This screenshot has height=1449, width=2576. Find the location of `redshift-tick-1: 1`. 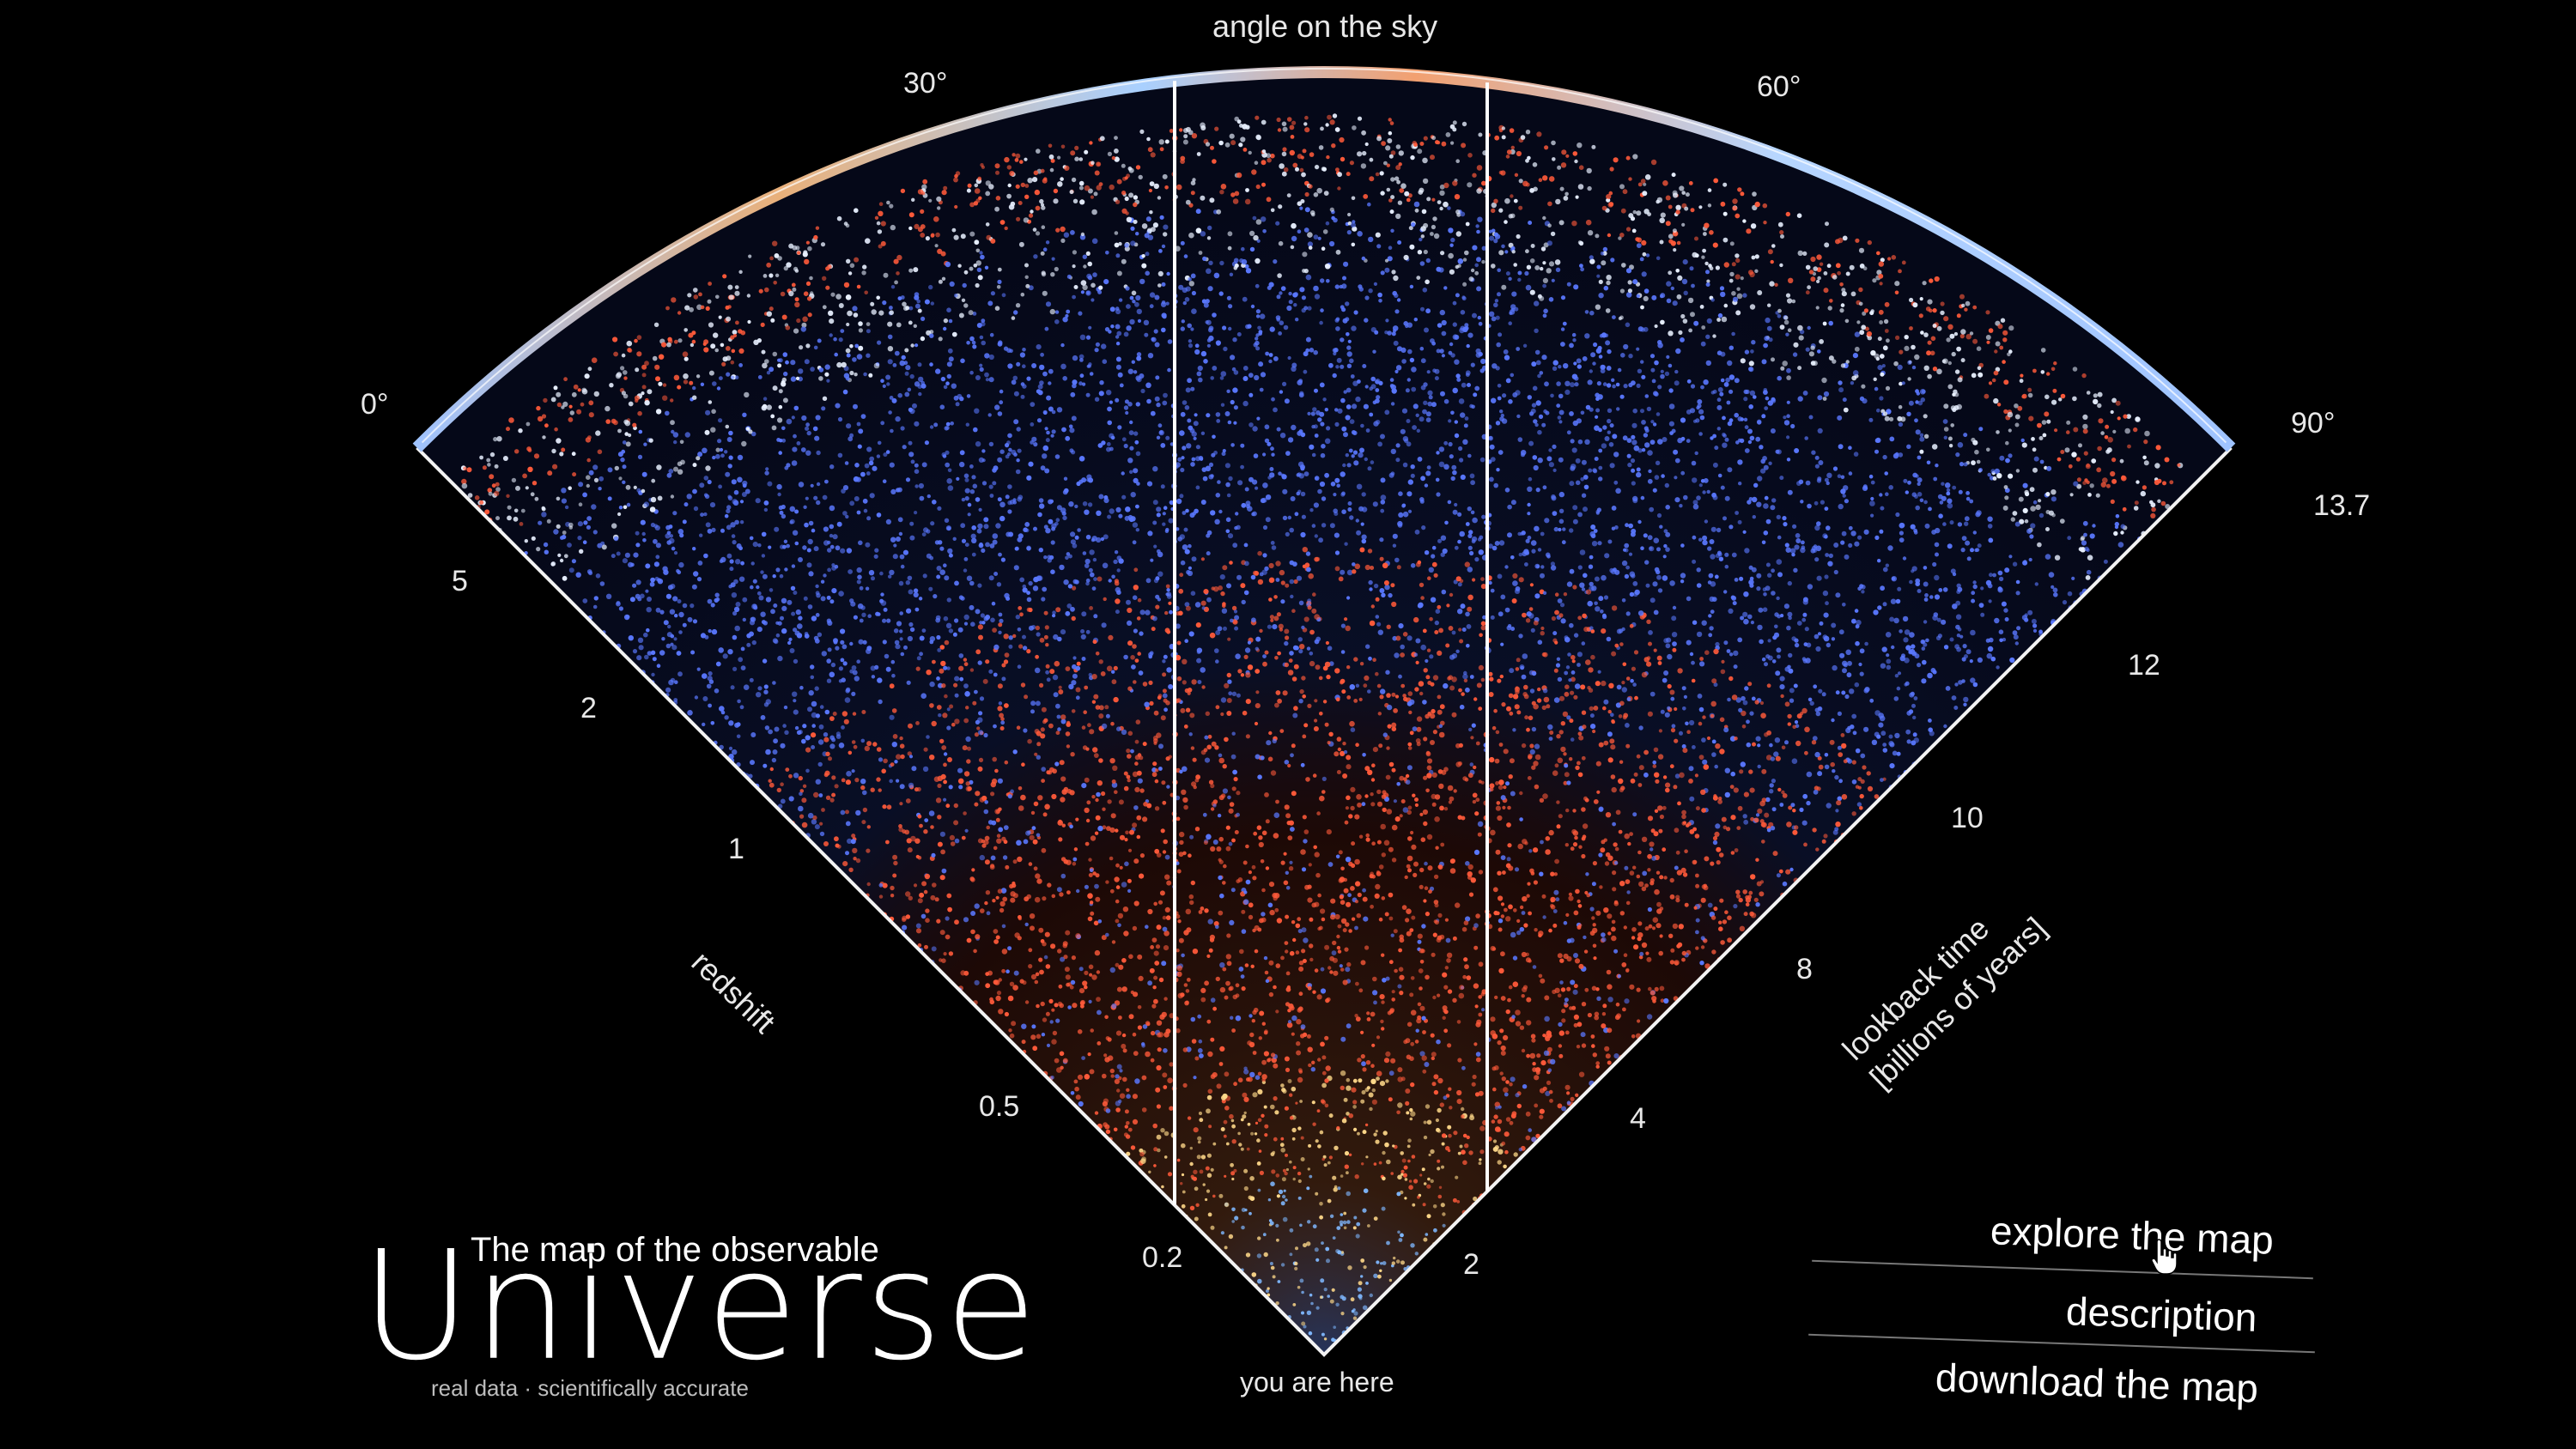

redshift-tick-1: 1 is located at coordinates (736, 849).